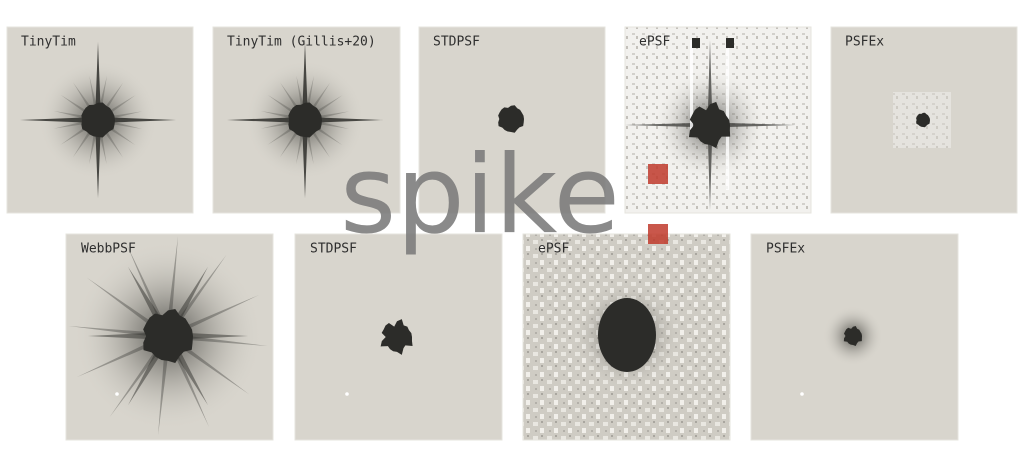 Image resolution: width=1024 pixels, height=466 pixels. What do you see at coordinates (108, 249) in the screenshot?
I see `panel-label: WebbPSF` at bounding box center [108, 249].